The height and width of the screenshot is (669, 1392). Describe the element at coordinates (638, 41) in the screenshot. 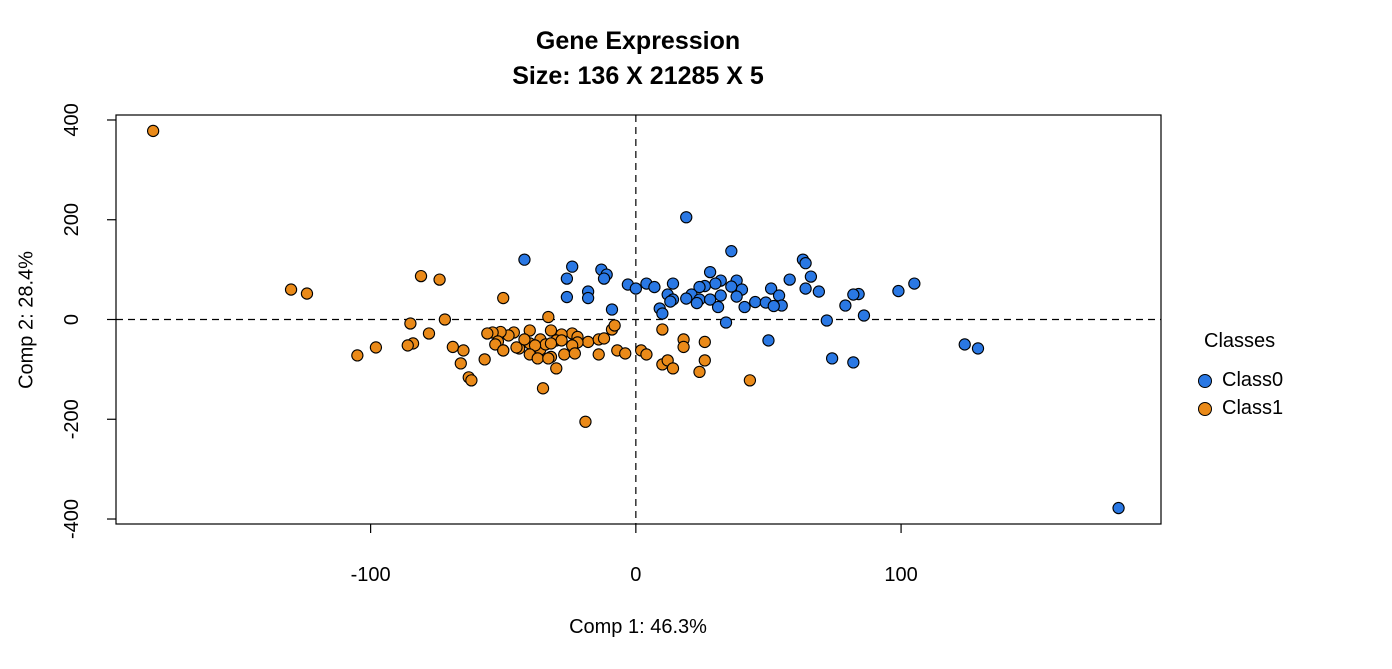

I see `chart-title: Gene Expression` at that location.